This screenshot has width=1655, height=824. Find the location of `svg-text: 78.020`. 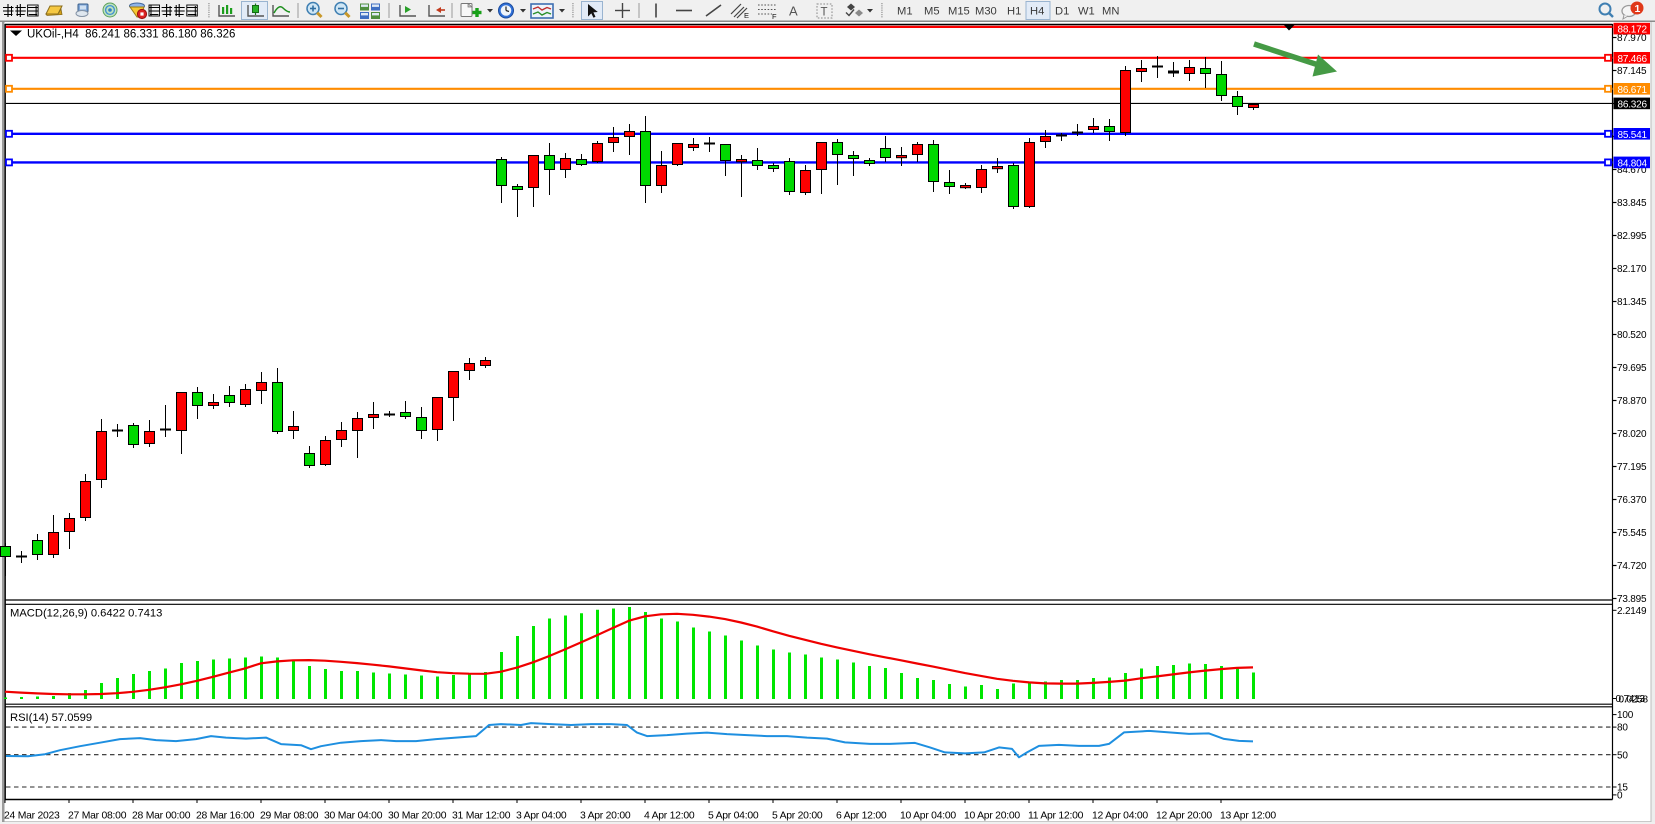

svg-text: 78.020 is located at coordinates (1632, 434).